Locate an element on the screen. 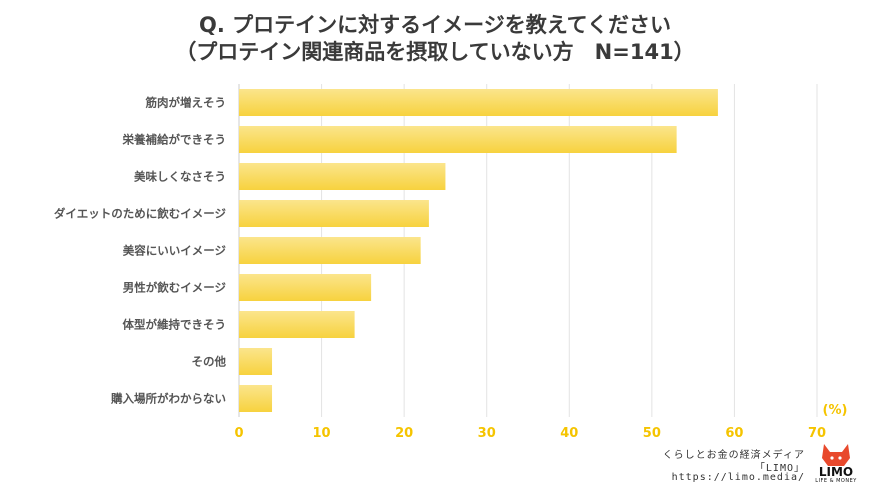  x-tick-label: 30 is located at coordinates (487, 433).